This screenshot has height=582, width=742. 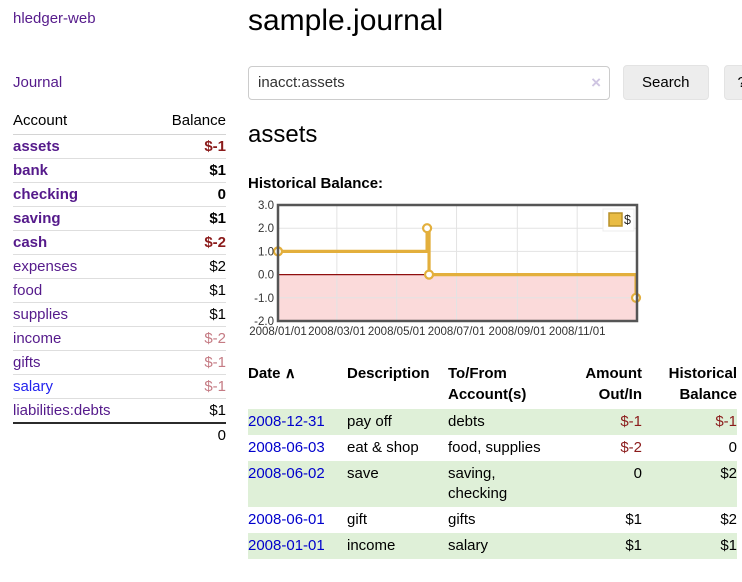 What do you see at coordinates (54, 18) in the screenshot?
I see `app-title-link: hledger-web` at bounding box center [54, 18].